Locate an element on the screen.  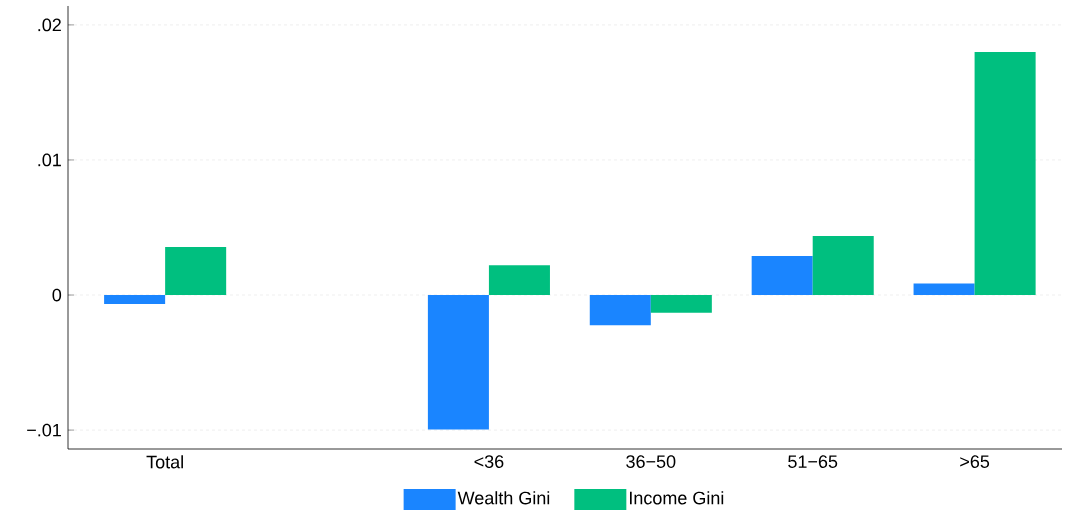
x-tick-label: 36−50 is located at coordinates (651, 461).